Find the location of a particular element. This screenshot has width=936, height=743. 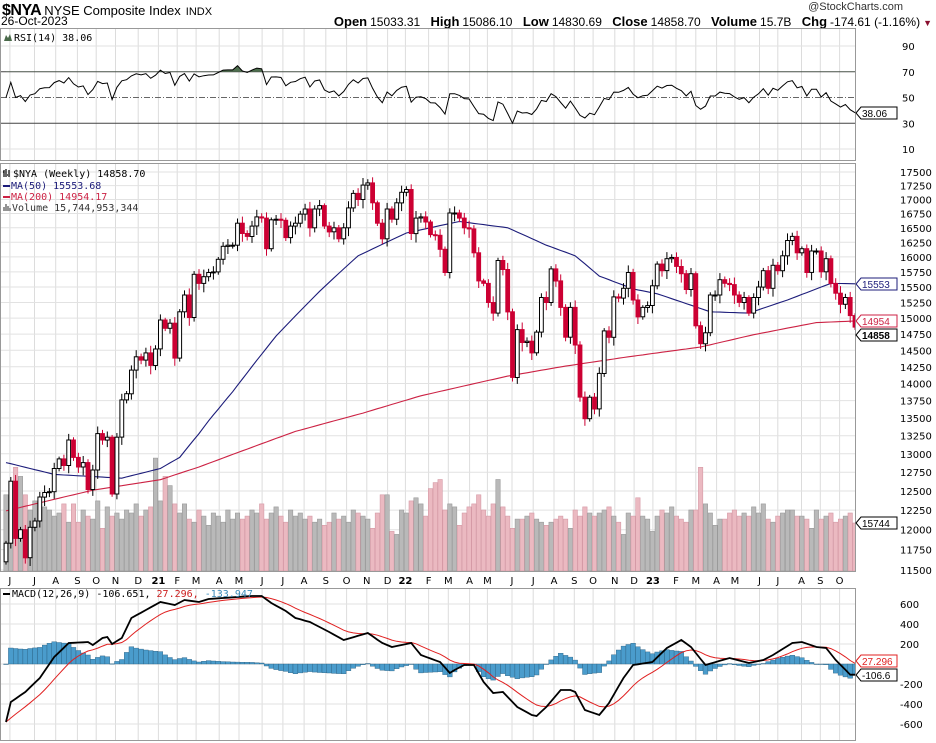

x-axis-label: D is located at coordinates (634, 581).